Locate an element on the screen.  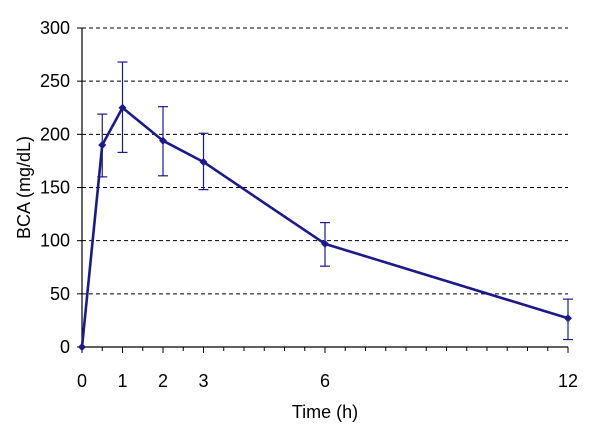
y-tick-label: 250 is located at coordinates (55, 81).